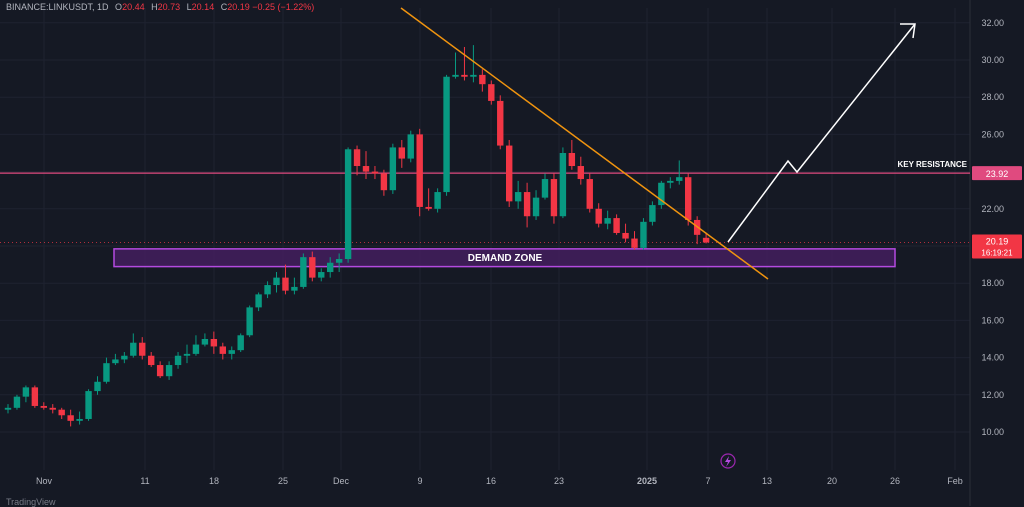 The width and height of the screenshot is (1024, 507). I want to click on time-axis-label: 23, so click(559, 481).